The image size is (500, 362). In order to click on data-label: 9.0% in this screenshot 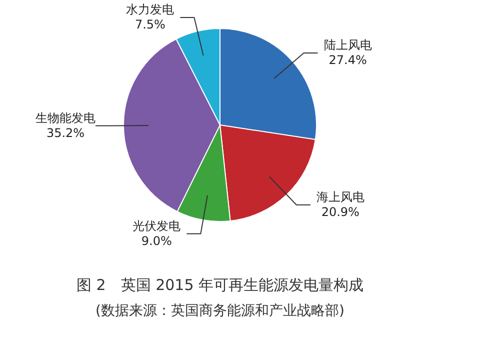, I will do `click(156, 241)`.